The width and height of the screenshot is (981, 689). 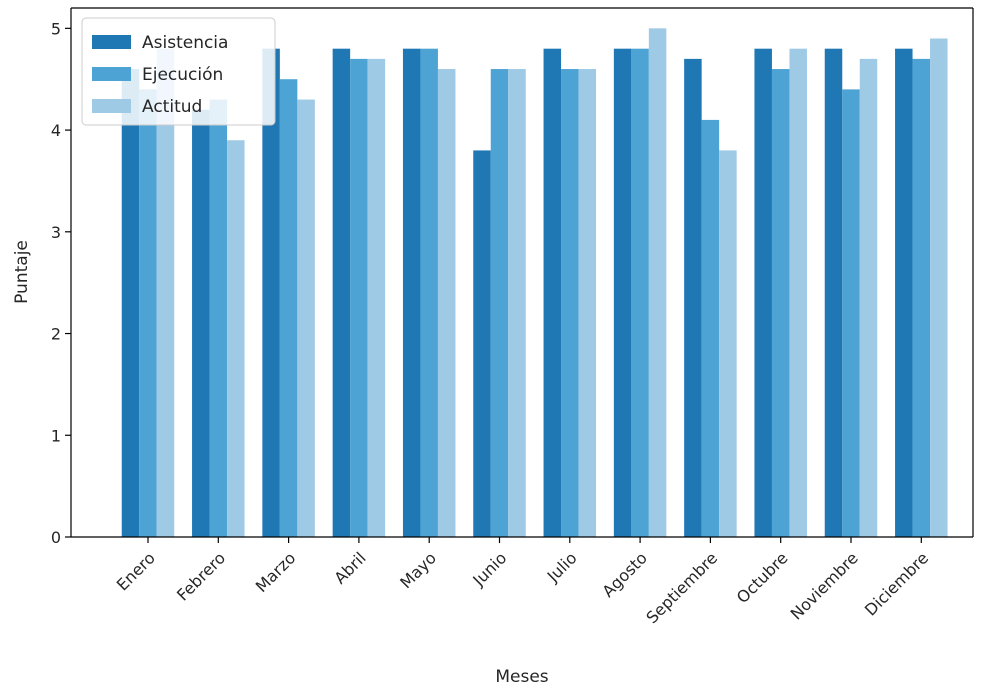 What do you see at coordinates (622, 292) in the screenshot?
I see `bar-asistencia-agosto` at bounding box center [622, 292].